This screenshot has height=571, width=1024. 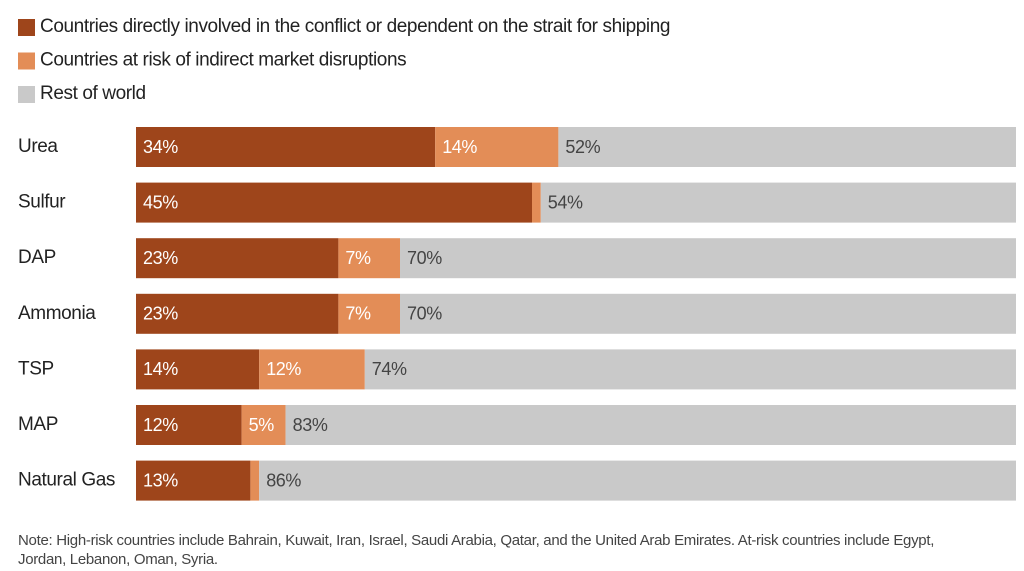 I want to click on value-label: 13%, so click(x=160, y=480).